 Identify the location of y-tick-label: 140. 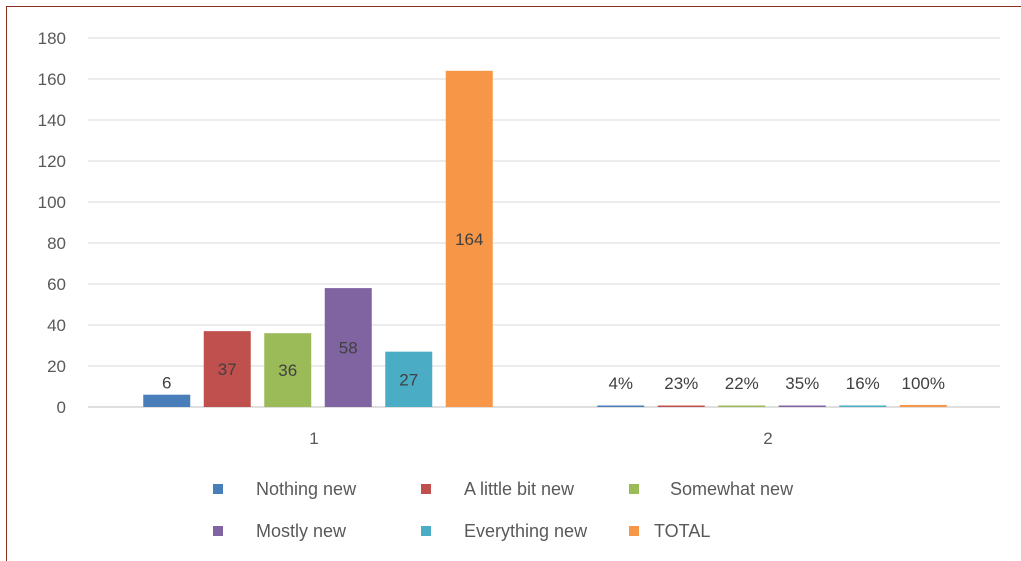
(52, 120).